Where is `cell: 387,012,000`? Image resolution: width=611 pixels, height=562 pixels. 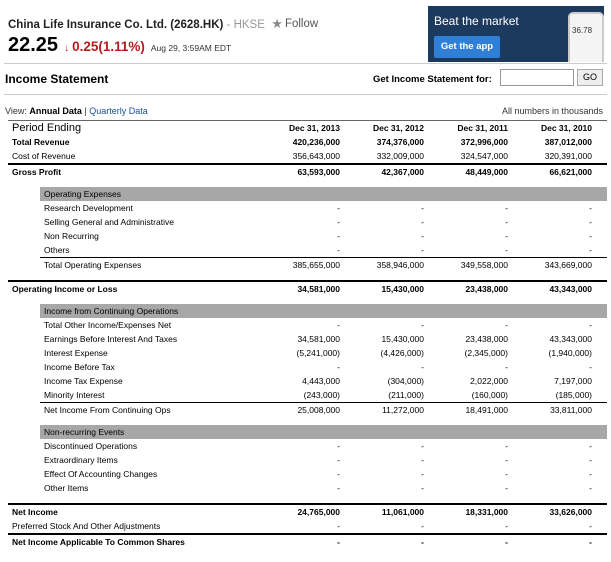
cell: 387,012,000 is located at coordinates (568, 142).